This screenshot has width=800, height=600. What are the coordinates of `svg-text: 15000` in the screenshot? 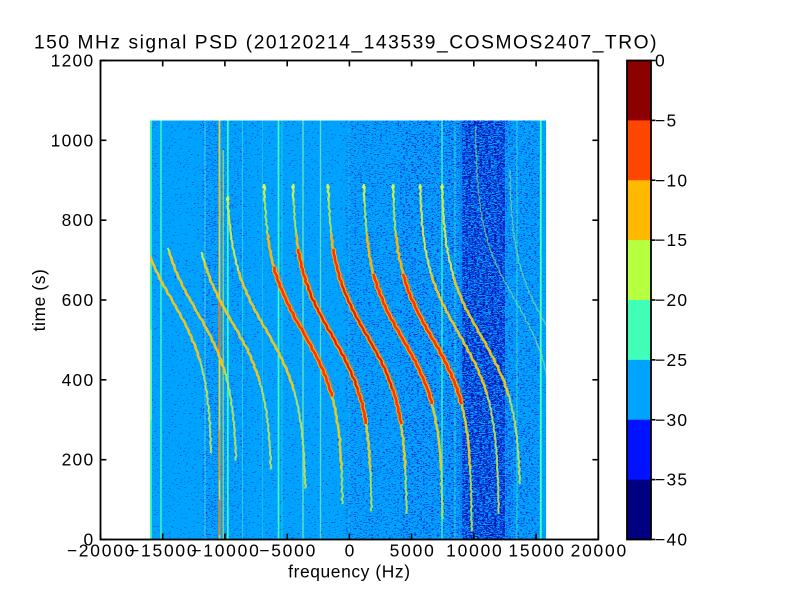 It's located at (536, 551).